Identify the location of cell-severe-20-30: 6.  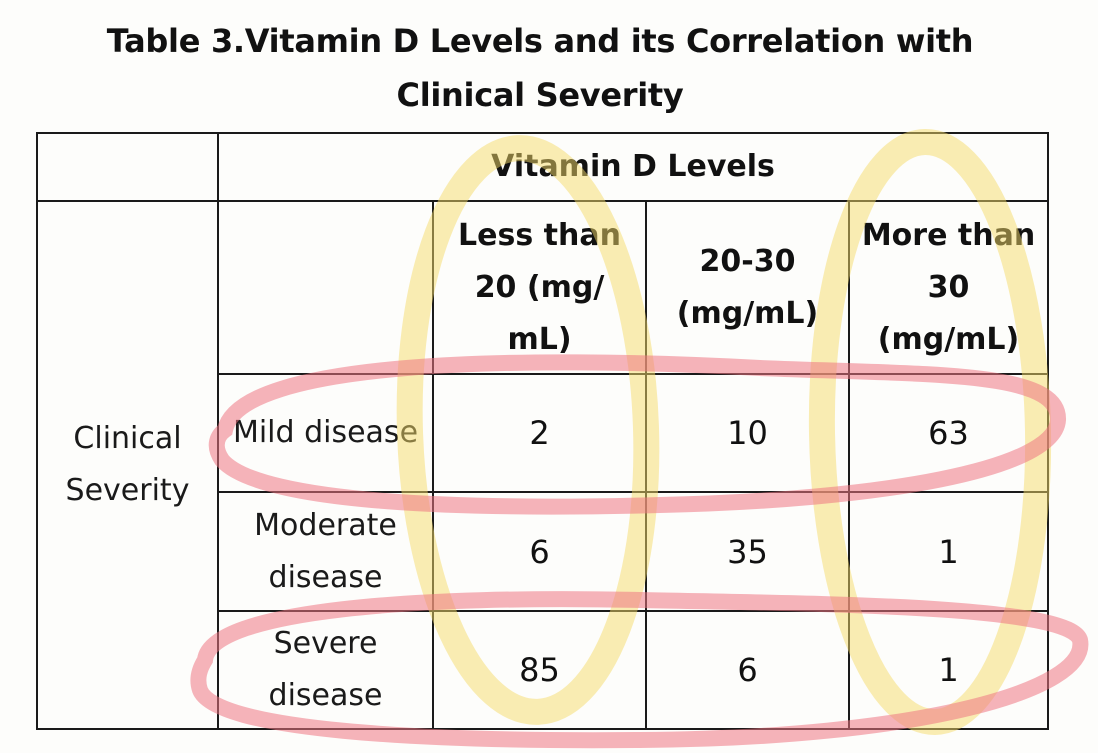
(747, 670).